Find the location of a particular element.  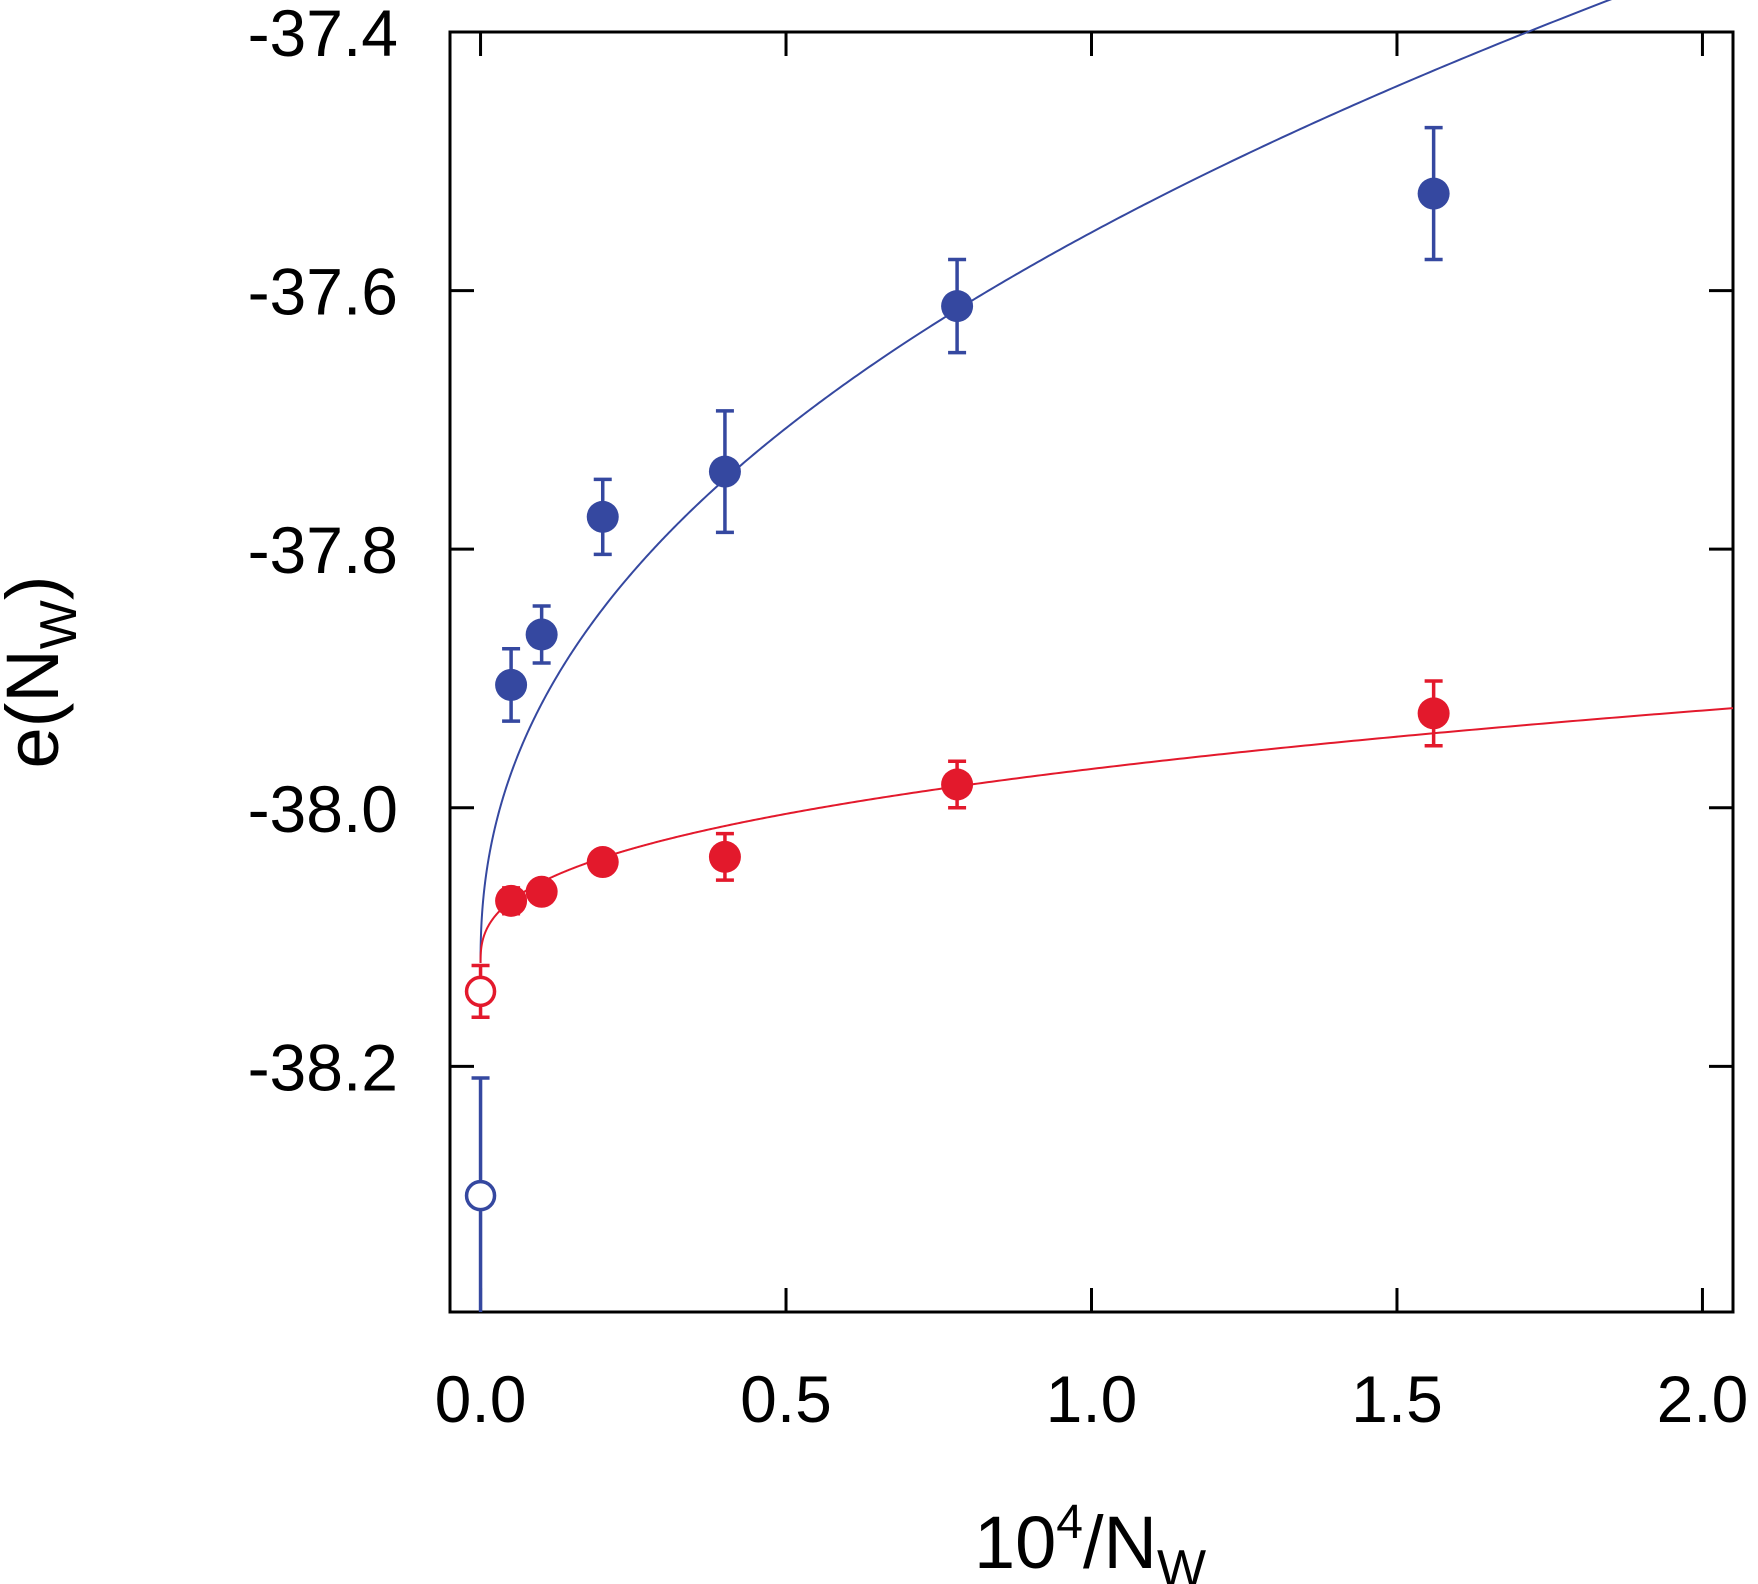

x-tick-label: 1.0 is located at coordinates (1092, 1399).